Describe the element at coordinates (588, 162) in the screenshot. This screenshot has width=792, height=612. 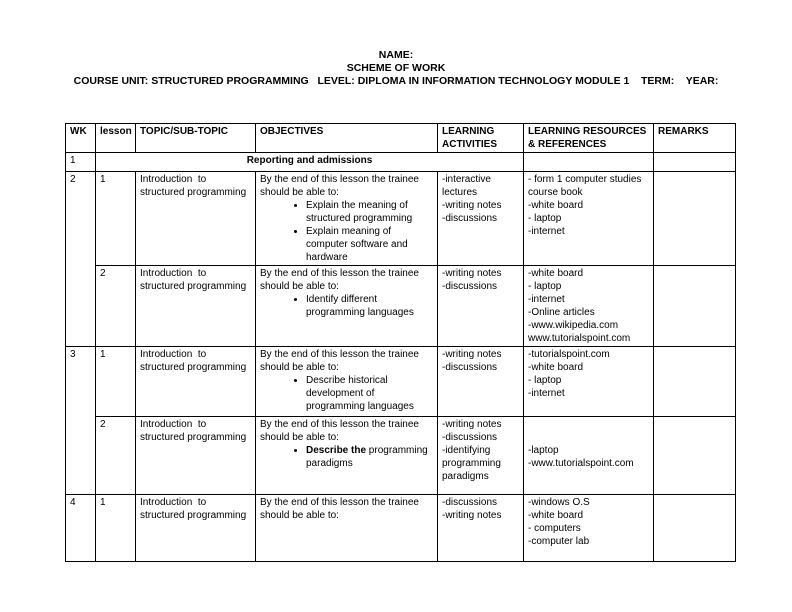
I see `resources-cell` at that location.